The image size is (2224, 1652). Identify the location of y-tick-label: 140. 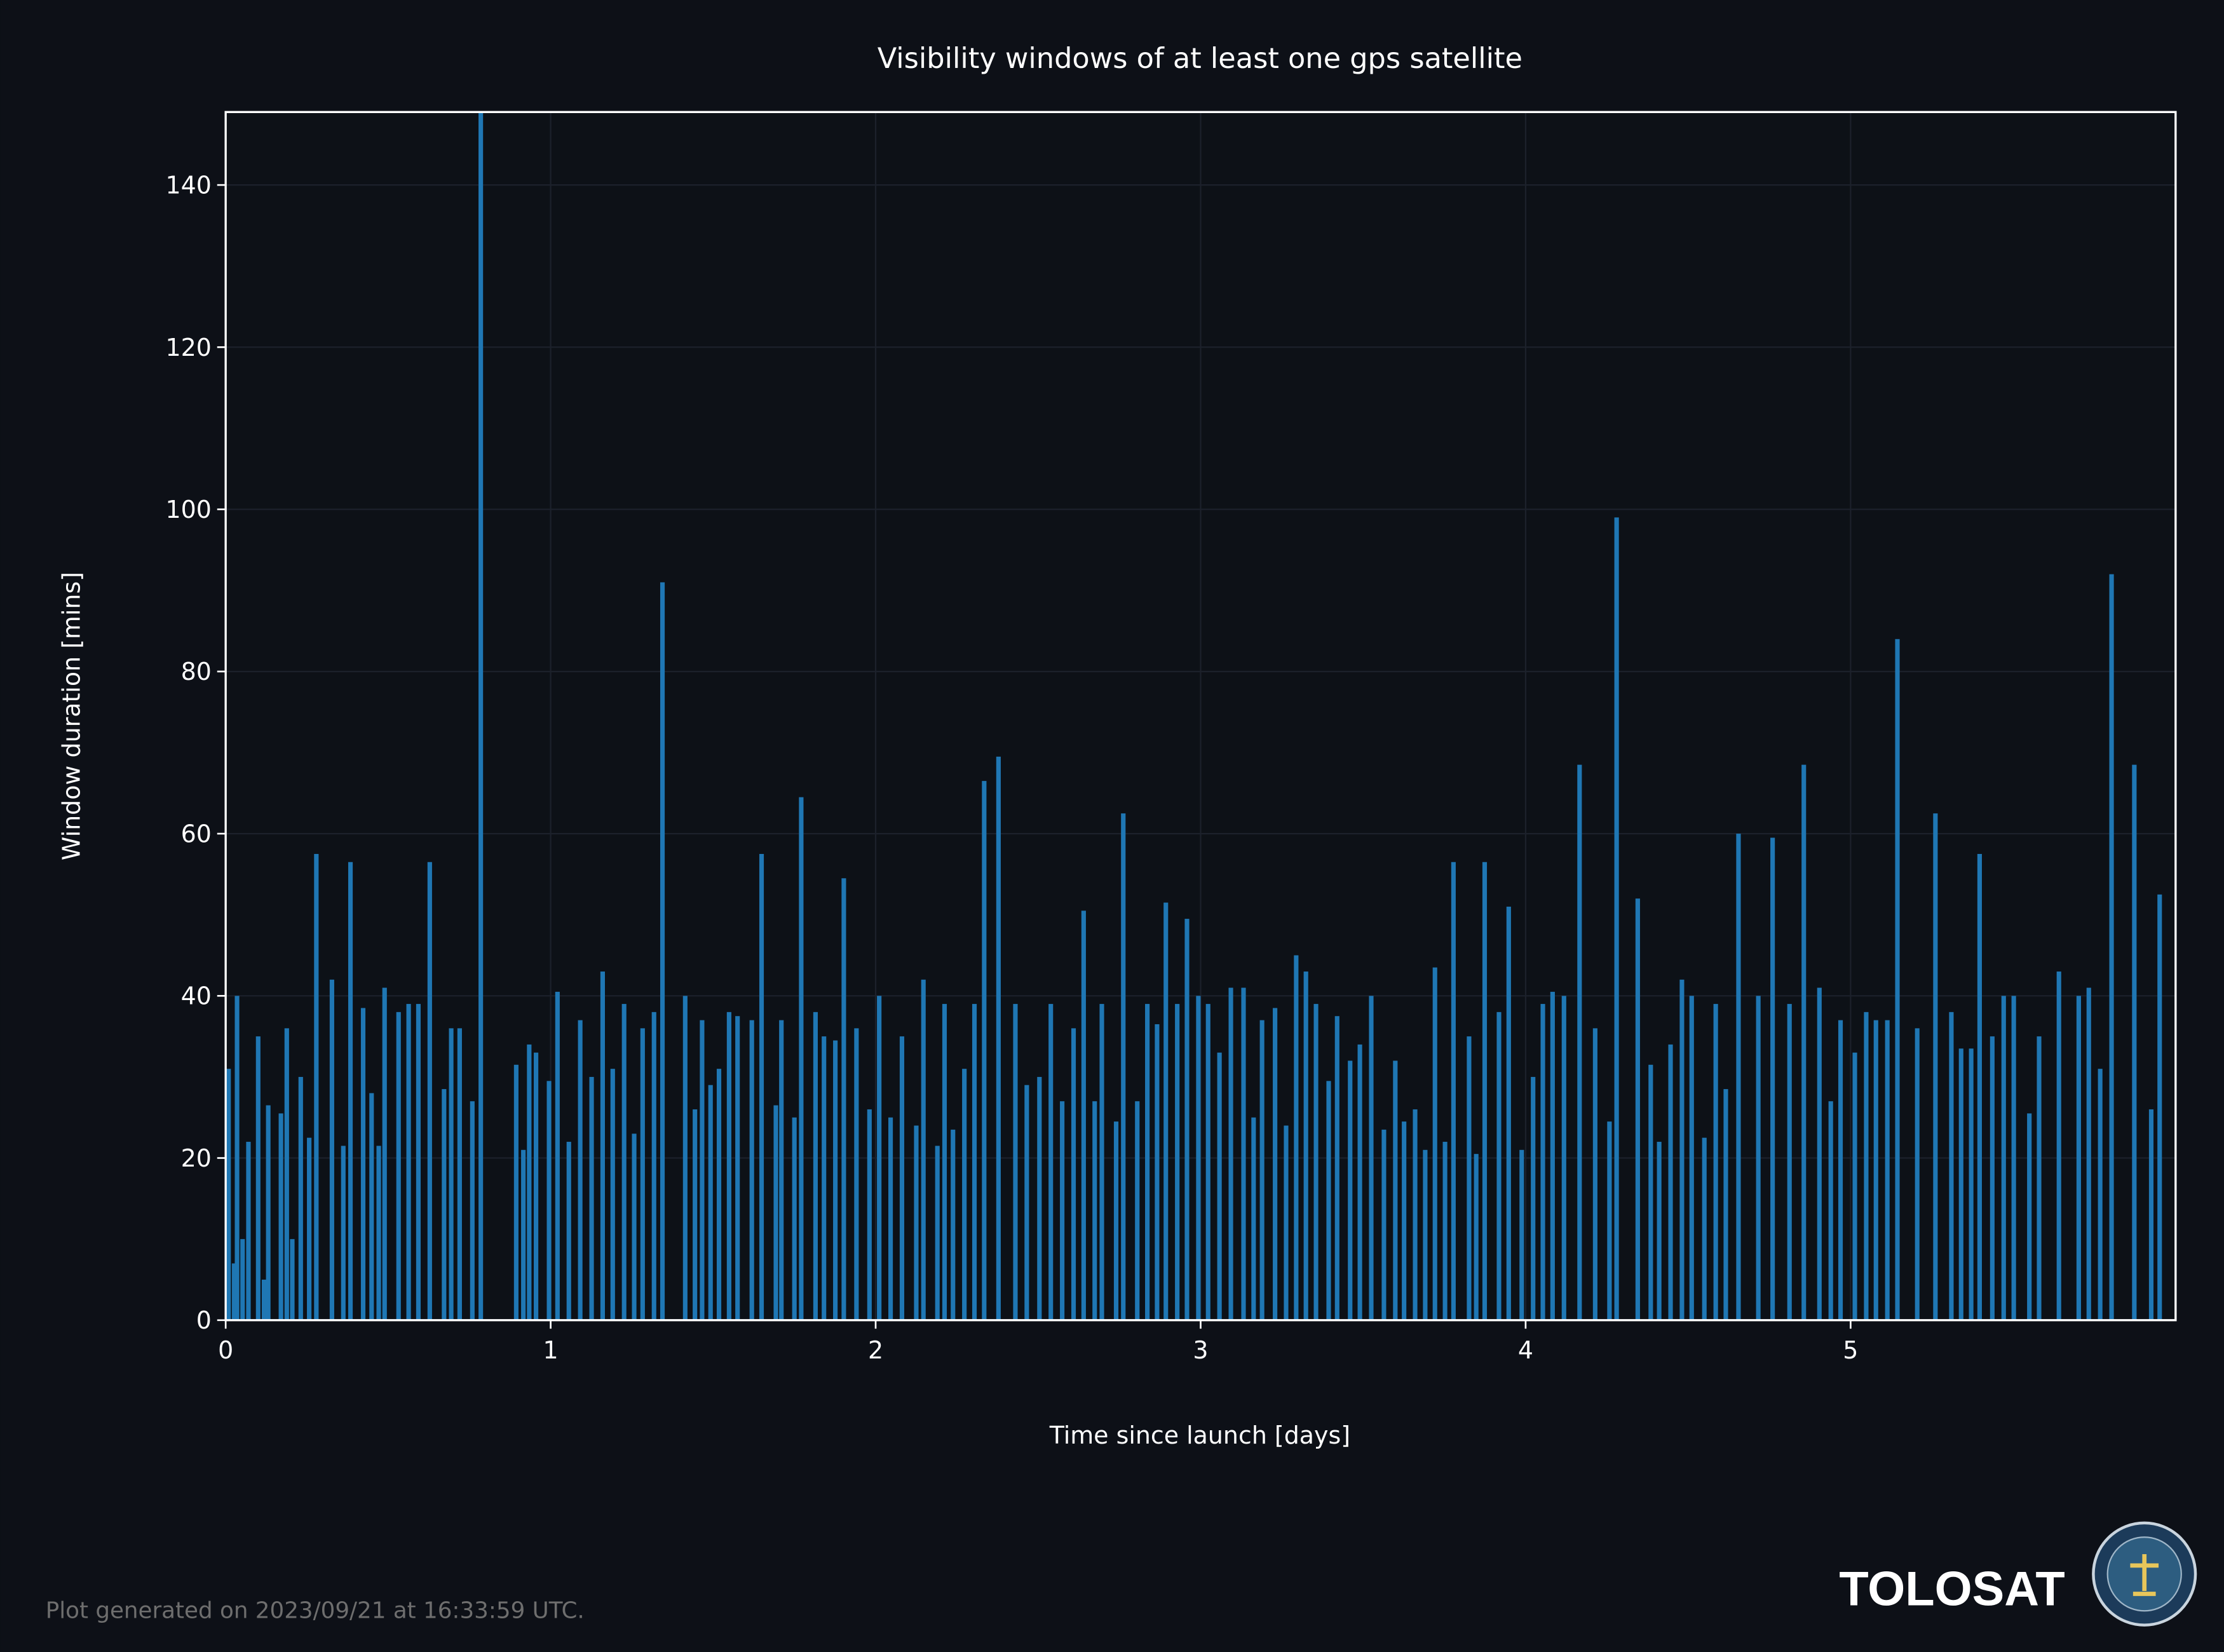
(188, 186).